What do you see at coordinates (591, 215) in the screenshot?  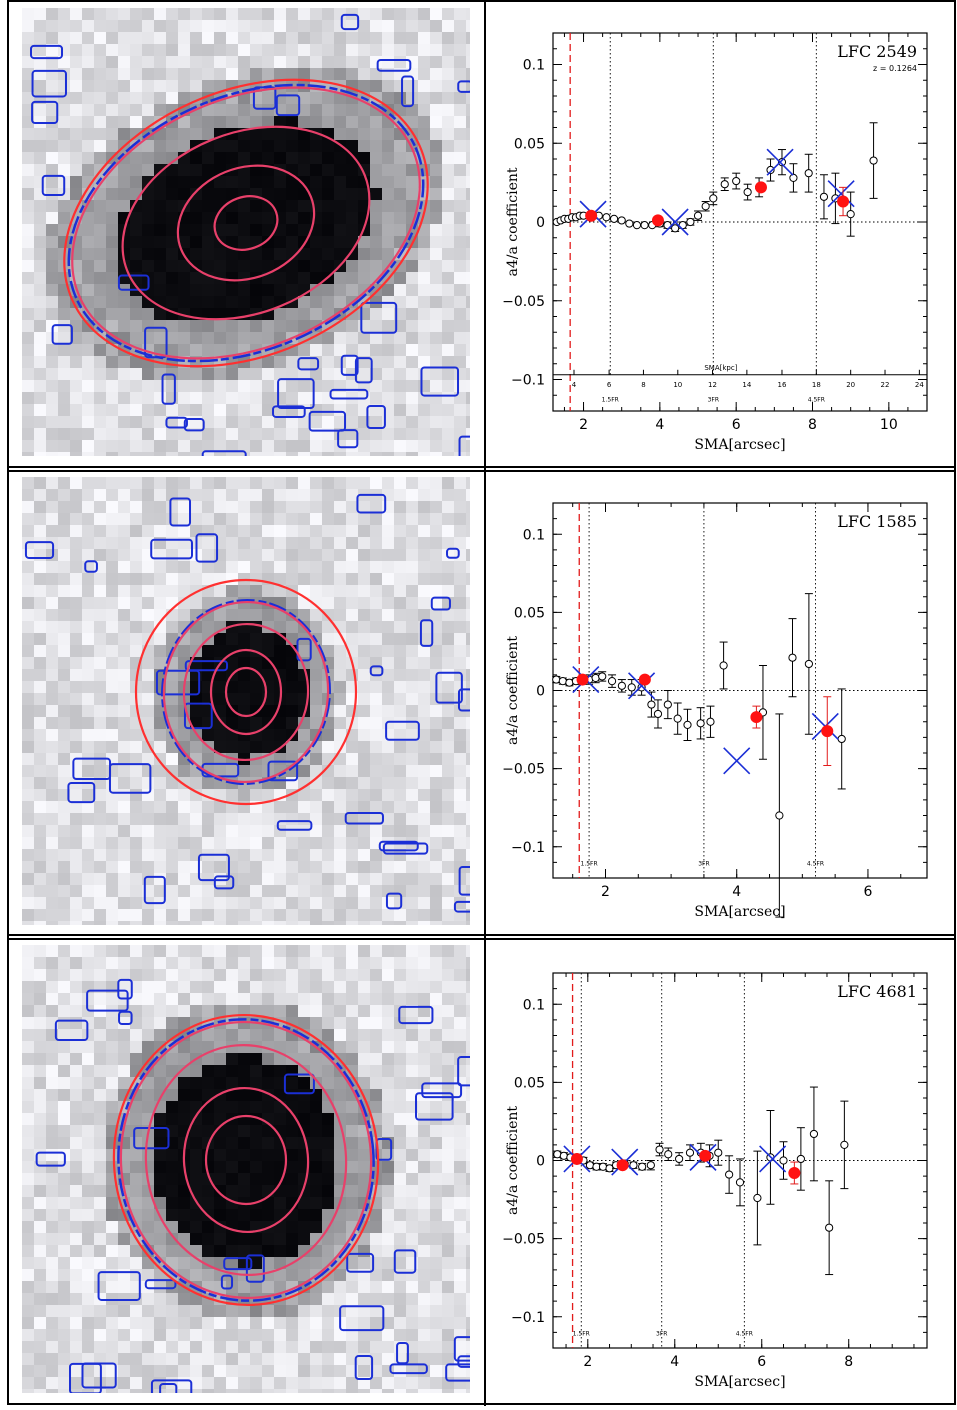 I see `red-point` at bounding box center [591, 215].